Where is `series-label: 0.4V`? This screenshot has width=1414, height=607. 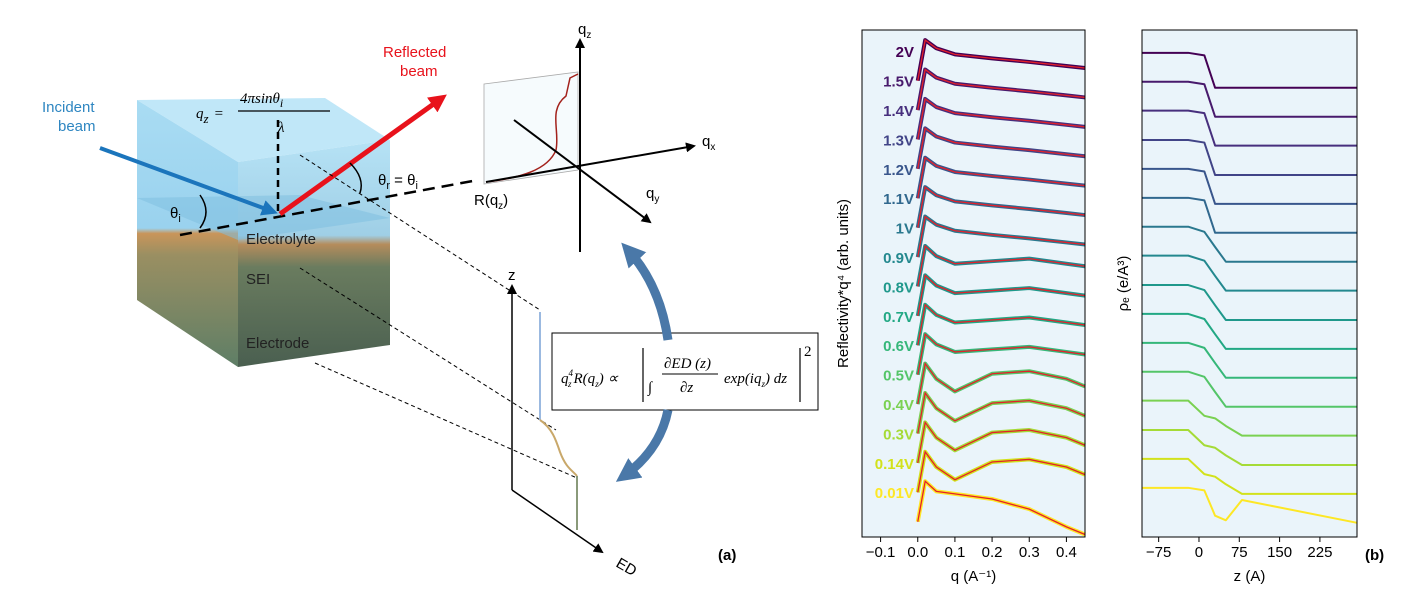
series-label: 0.4V is located at coordinates (898, 405).